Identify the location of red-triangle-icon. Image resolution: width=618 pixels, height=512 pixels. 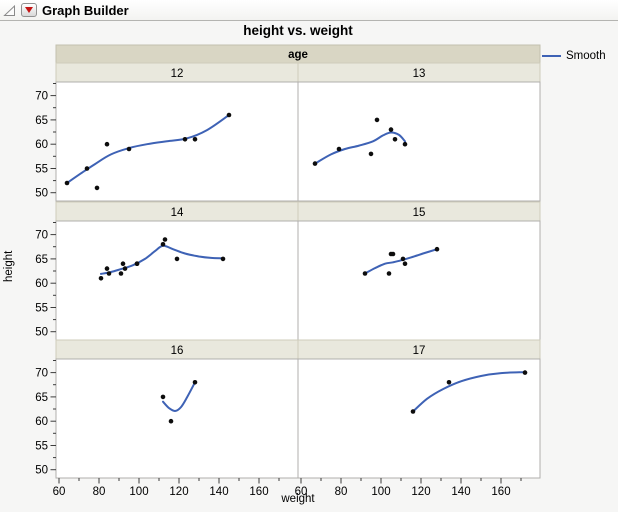
(29, 10).